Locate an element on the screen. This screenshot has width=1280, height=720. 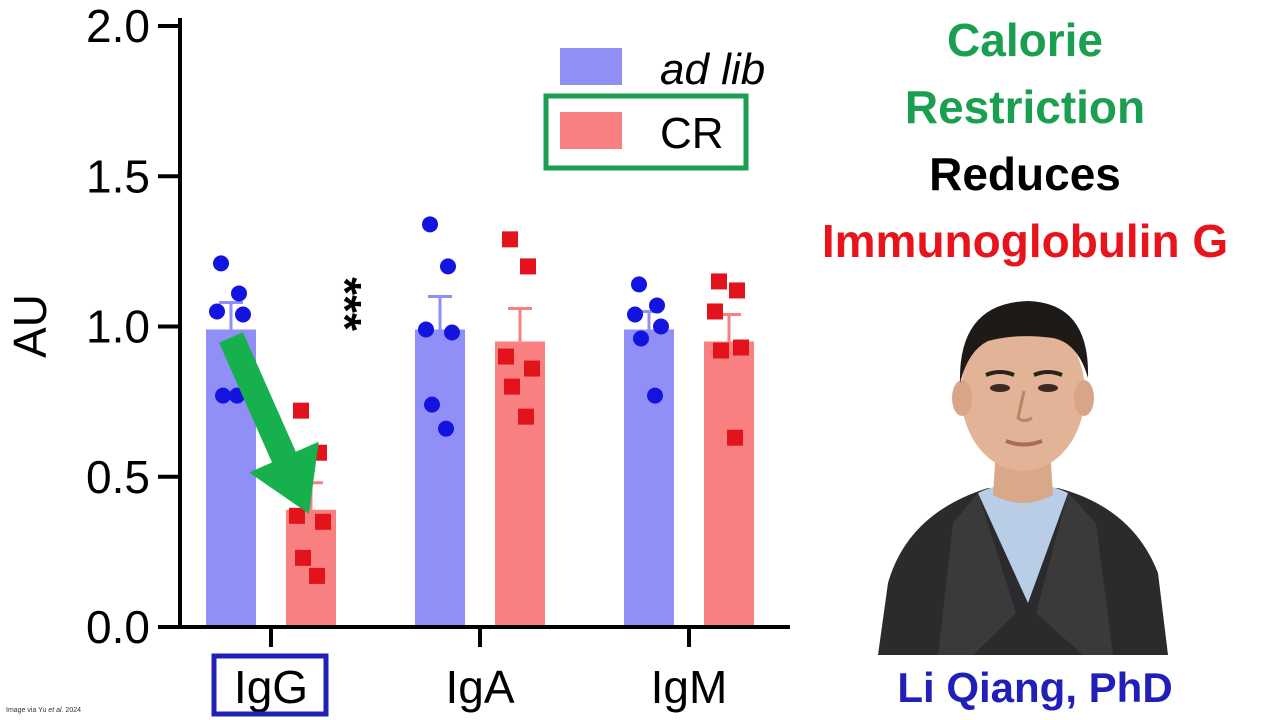
credit-author: Yu is located at coordinates (42, 710).